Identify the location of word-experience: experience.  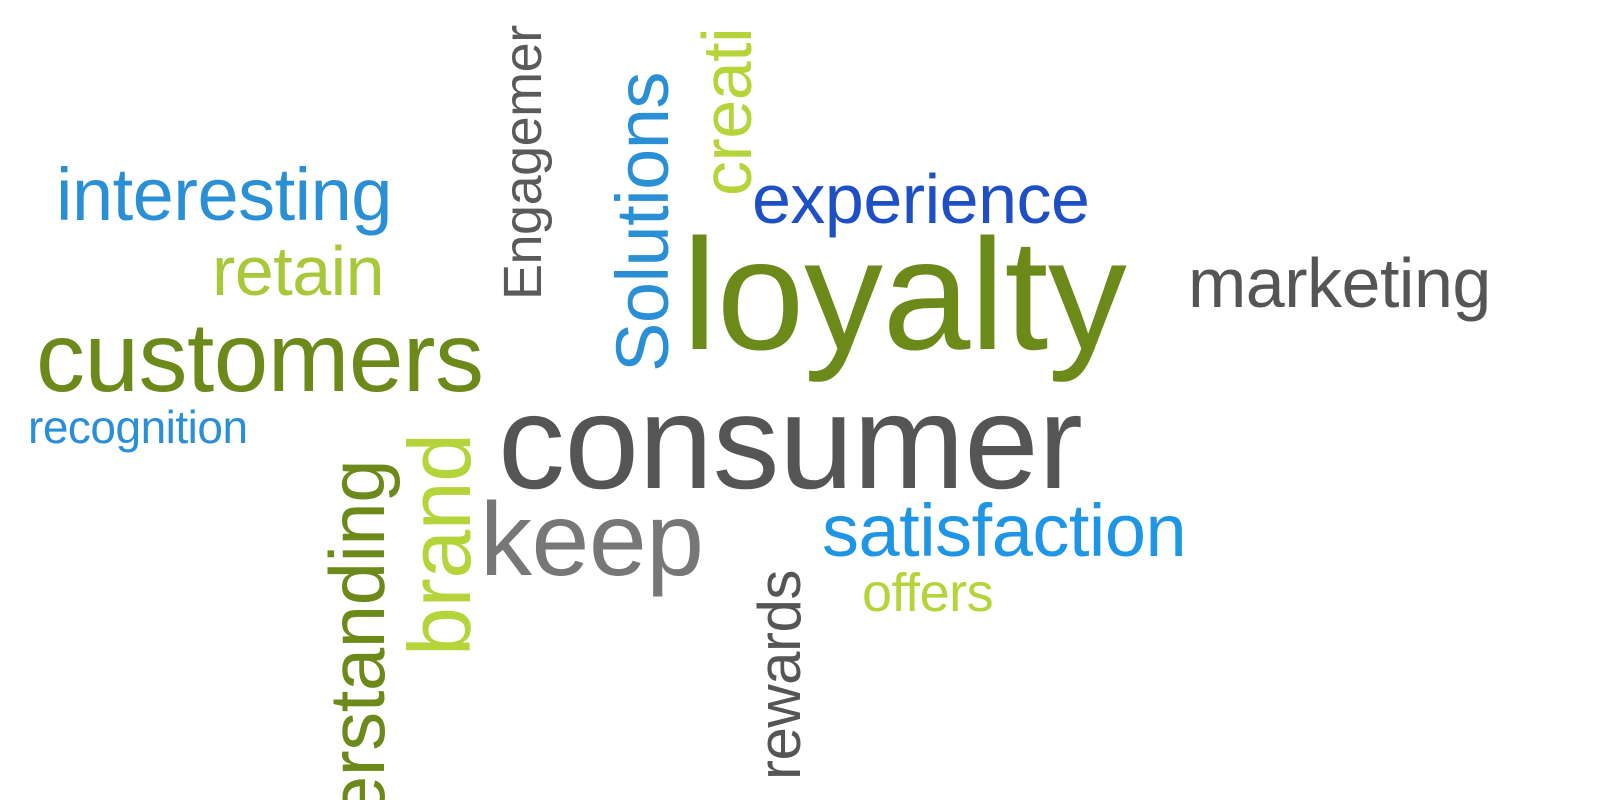
(921, 199).